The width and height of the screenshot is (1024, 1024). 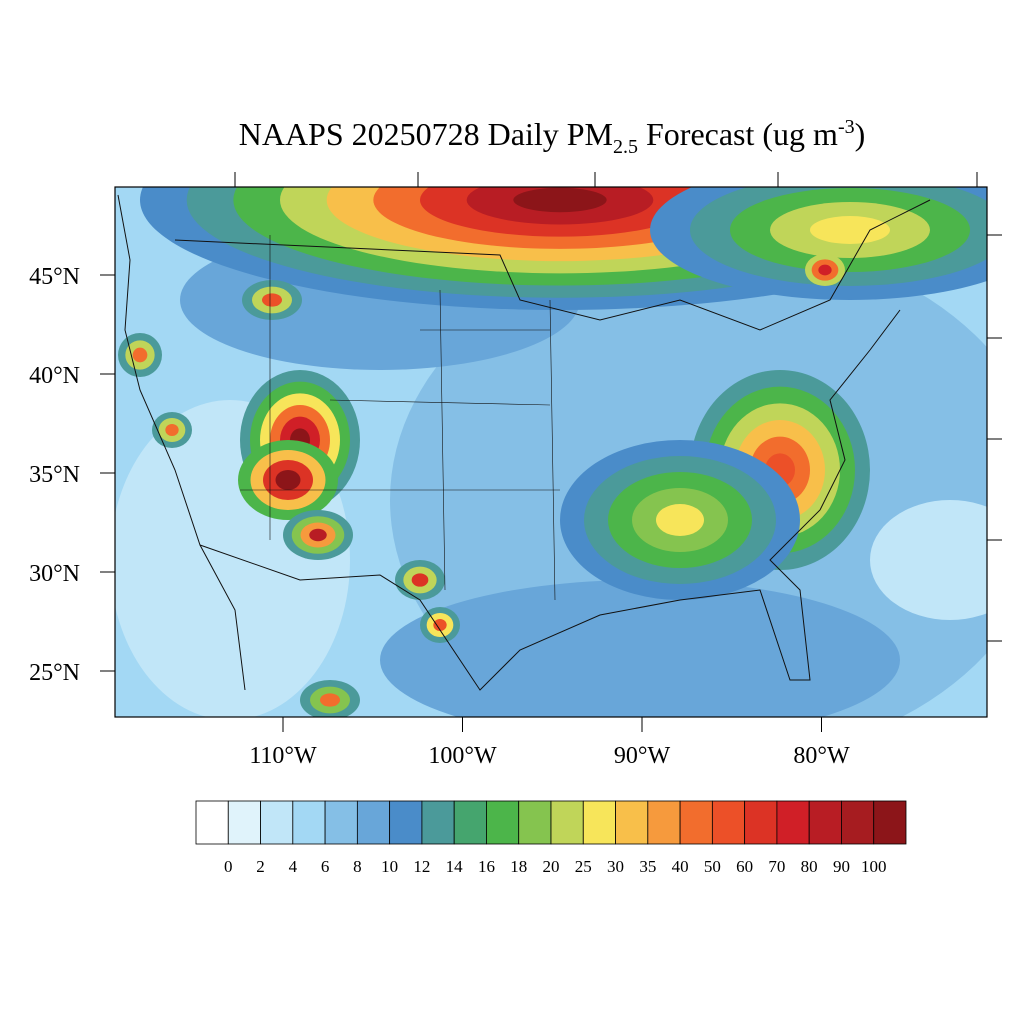 What do you see at coordinates (821, 756) in the screenshot?
I see `lon-label: 80°W` at bounding box center [821, 756].